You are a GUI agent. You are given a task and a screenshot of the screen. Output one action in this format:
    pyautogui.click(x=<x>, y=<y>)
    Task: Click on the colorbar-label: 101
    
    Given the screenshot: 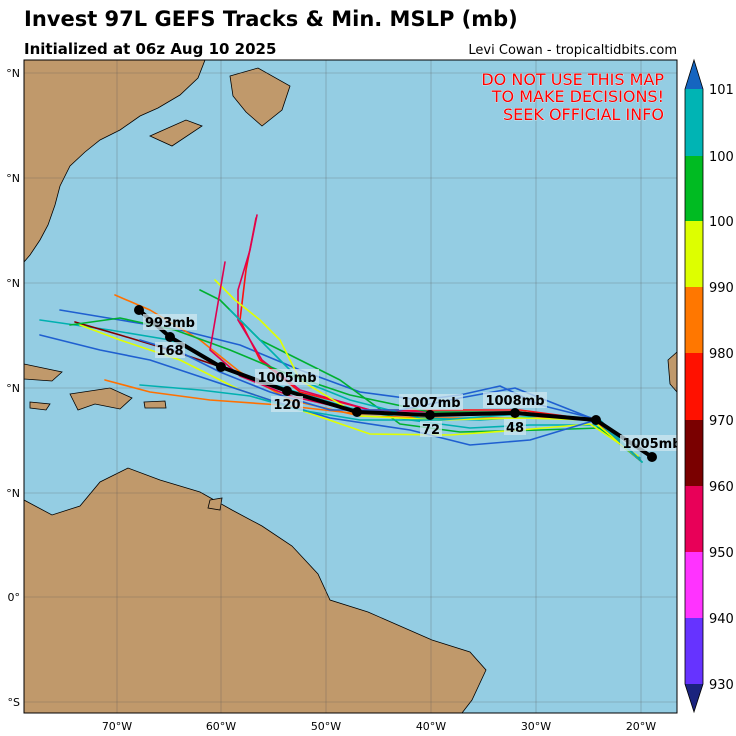 What is the action you would take?
    pyautogui.click(x=721, y=90)
    